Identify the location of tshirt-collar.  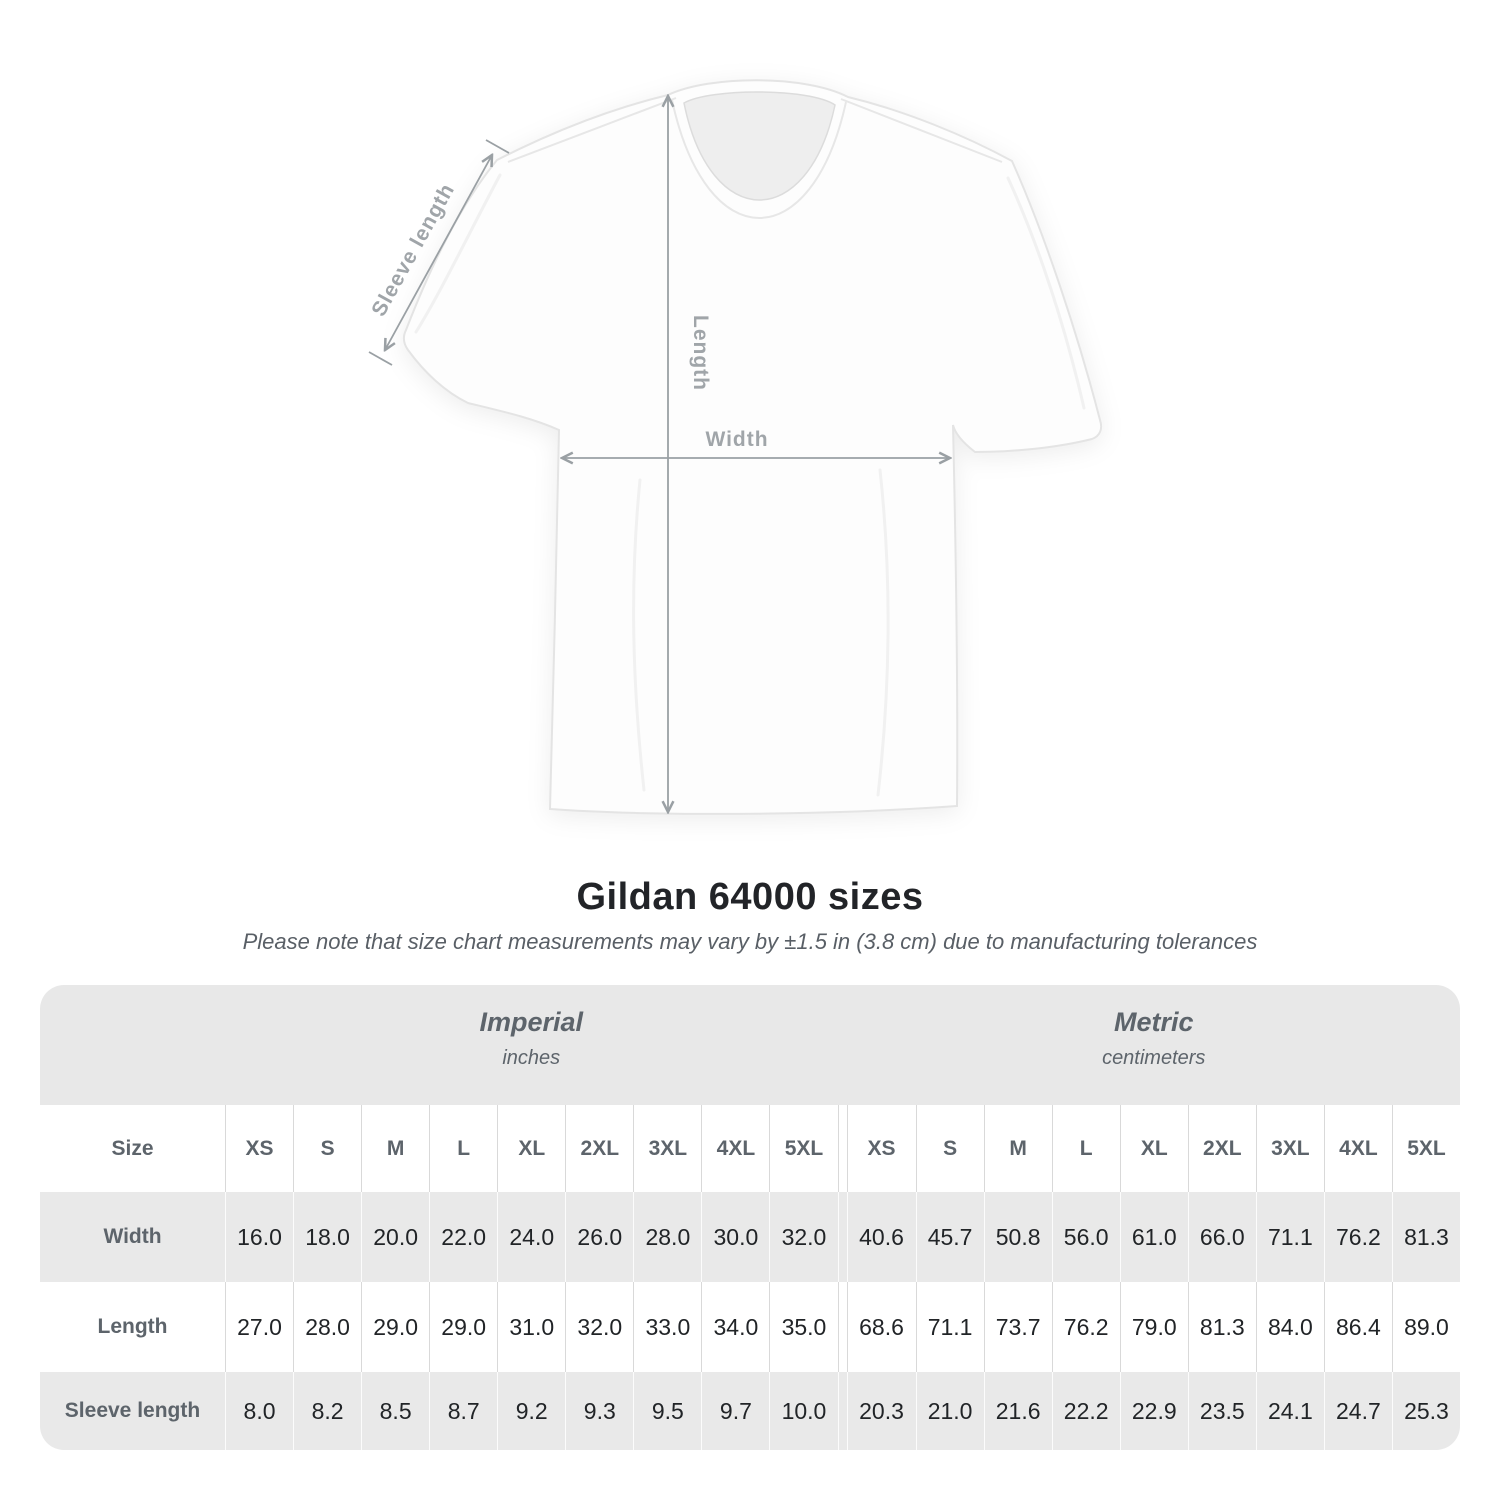
(759, 146).